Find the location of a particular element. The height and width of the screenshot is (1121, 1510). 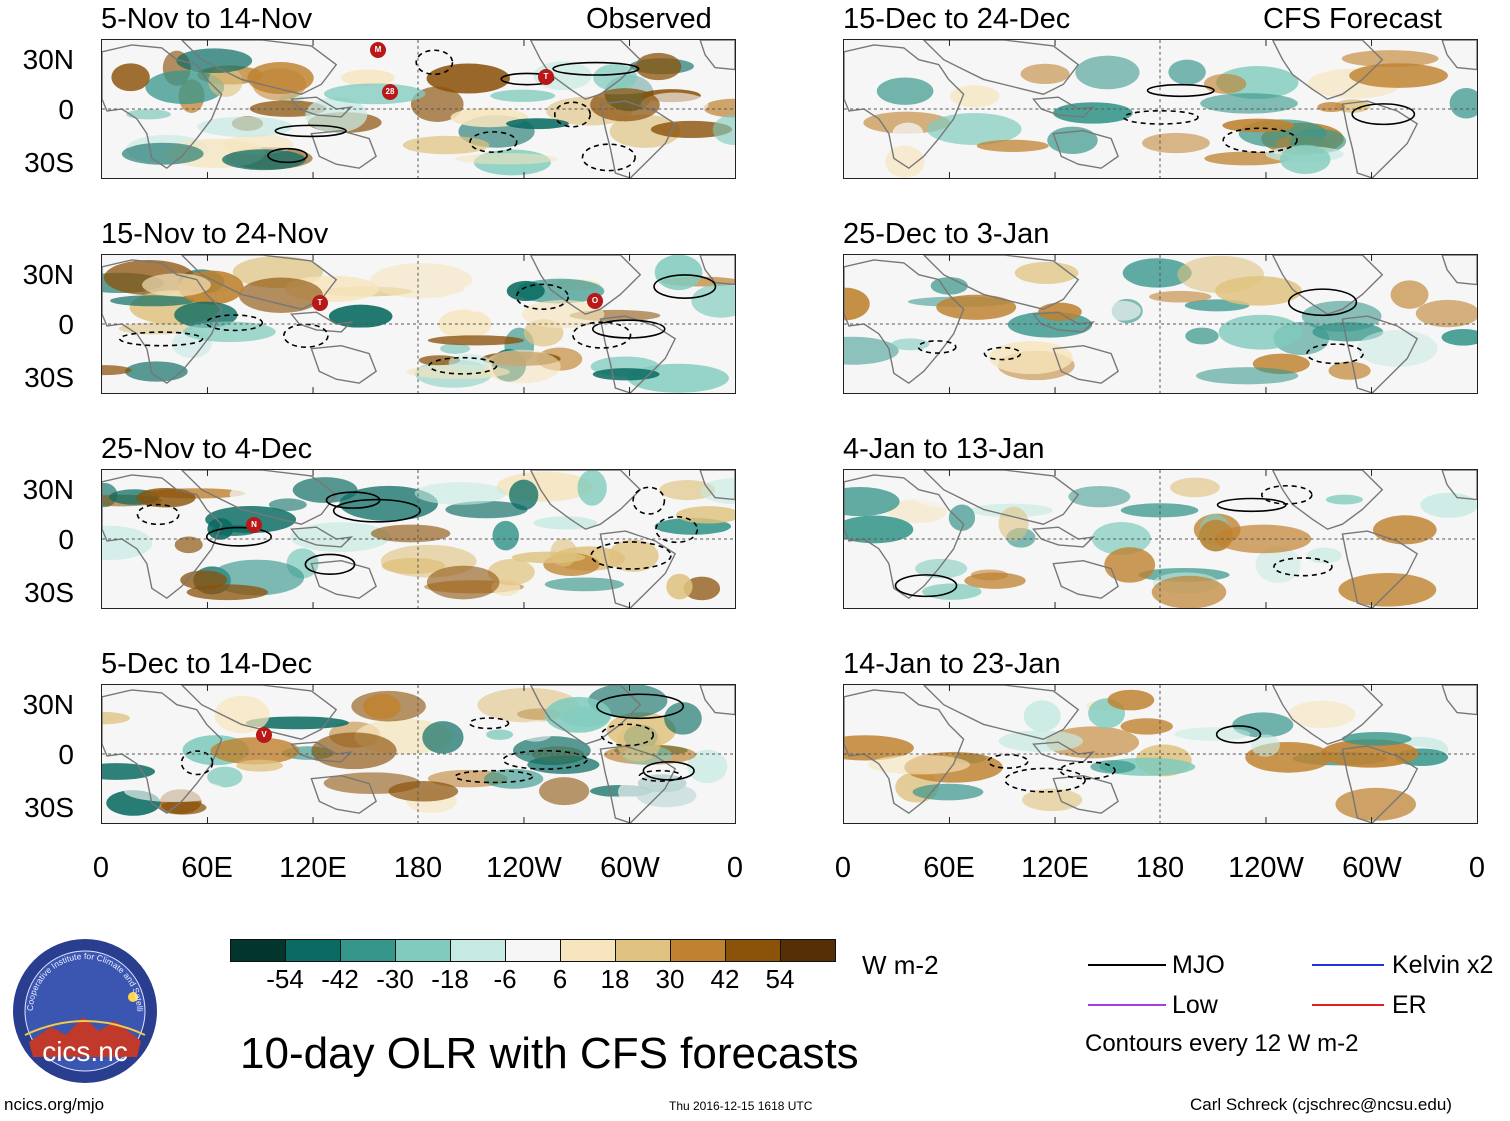

legend-contours-note: Contours every 12 W m-2 is located at coordinates (1222, 1043).